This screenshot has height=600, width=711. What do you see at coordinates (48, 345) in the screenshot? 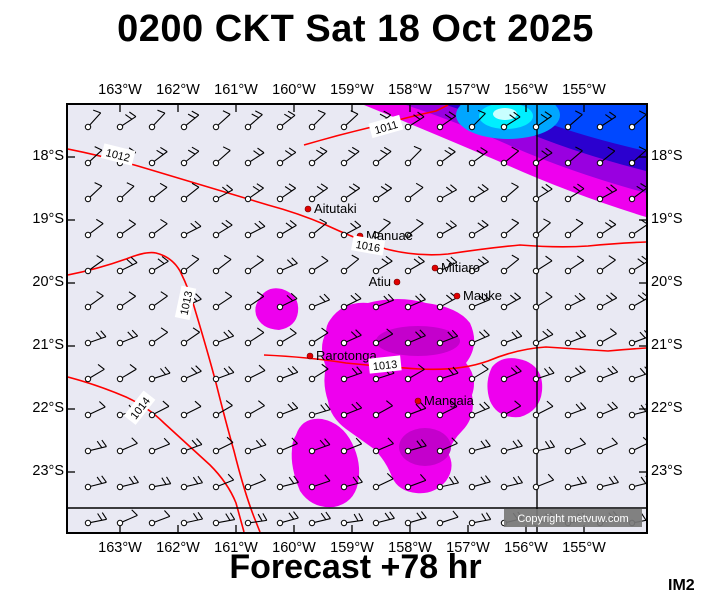
I see `lat-label-left: 21°S` at bounding box center [48, 345].